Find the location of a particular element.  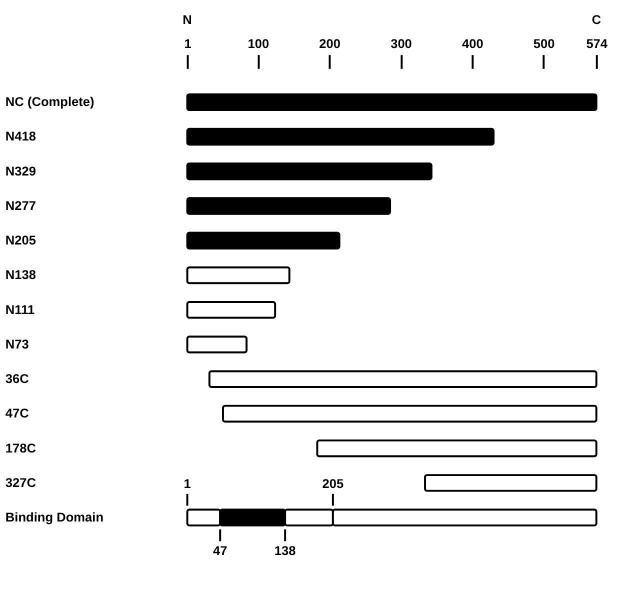

y-tick-label: 47C is located at coordinates (17, 413).